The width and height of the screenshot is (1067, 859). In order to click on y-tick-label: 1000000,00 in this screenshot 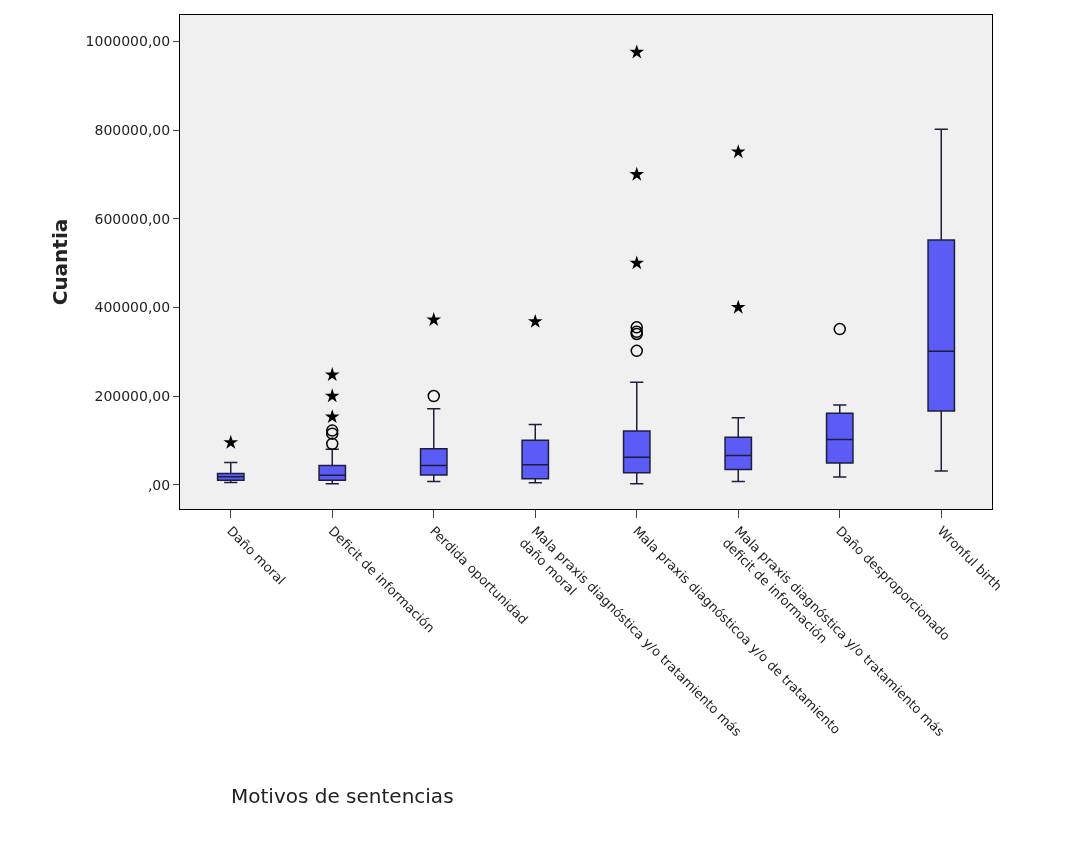, I will do `click(128, 41)`.